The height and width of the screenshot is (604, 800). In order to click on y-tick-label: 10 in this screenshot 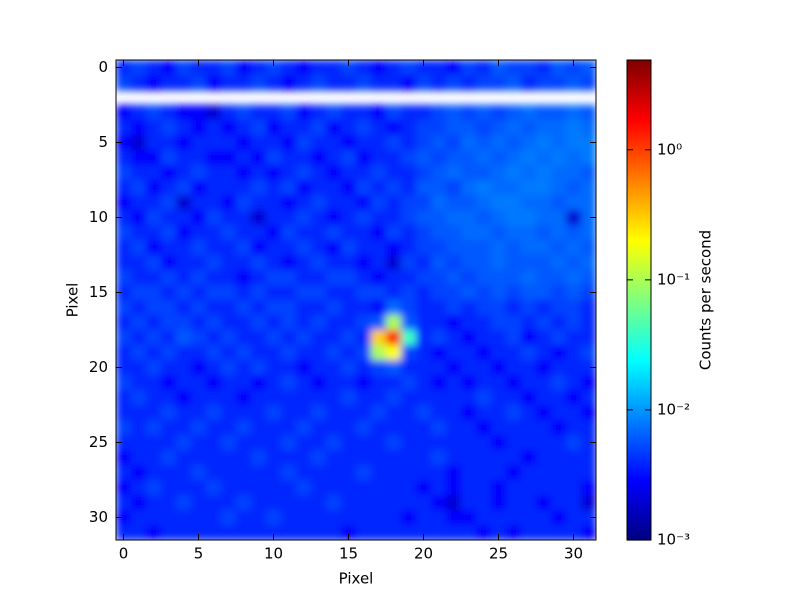, I will do `click(98, 217)`.